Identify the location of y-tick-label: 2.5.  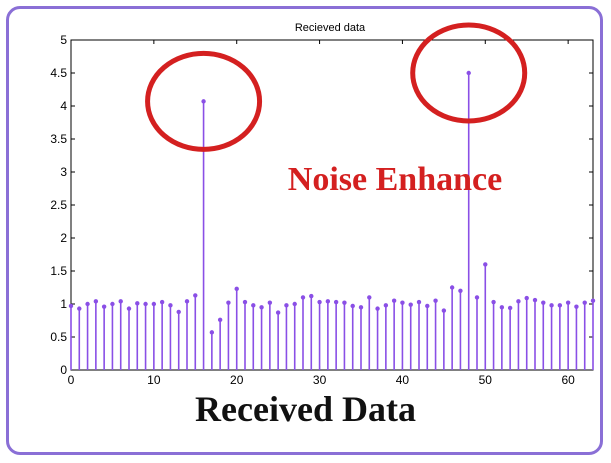
(58, 205).